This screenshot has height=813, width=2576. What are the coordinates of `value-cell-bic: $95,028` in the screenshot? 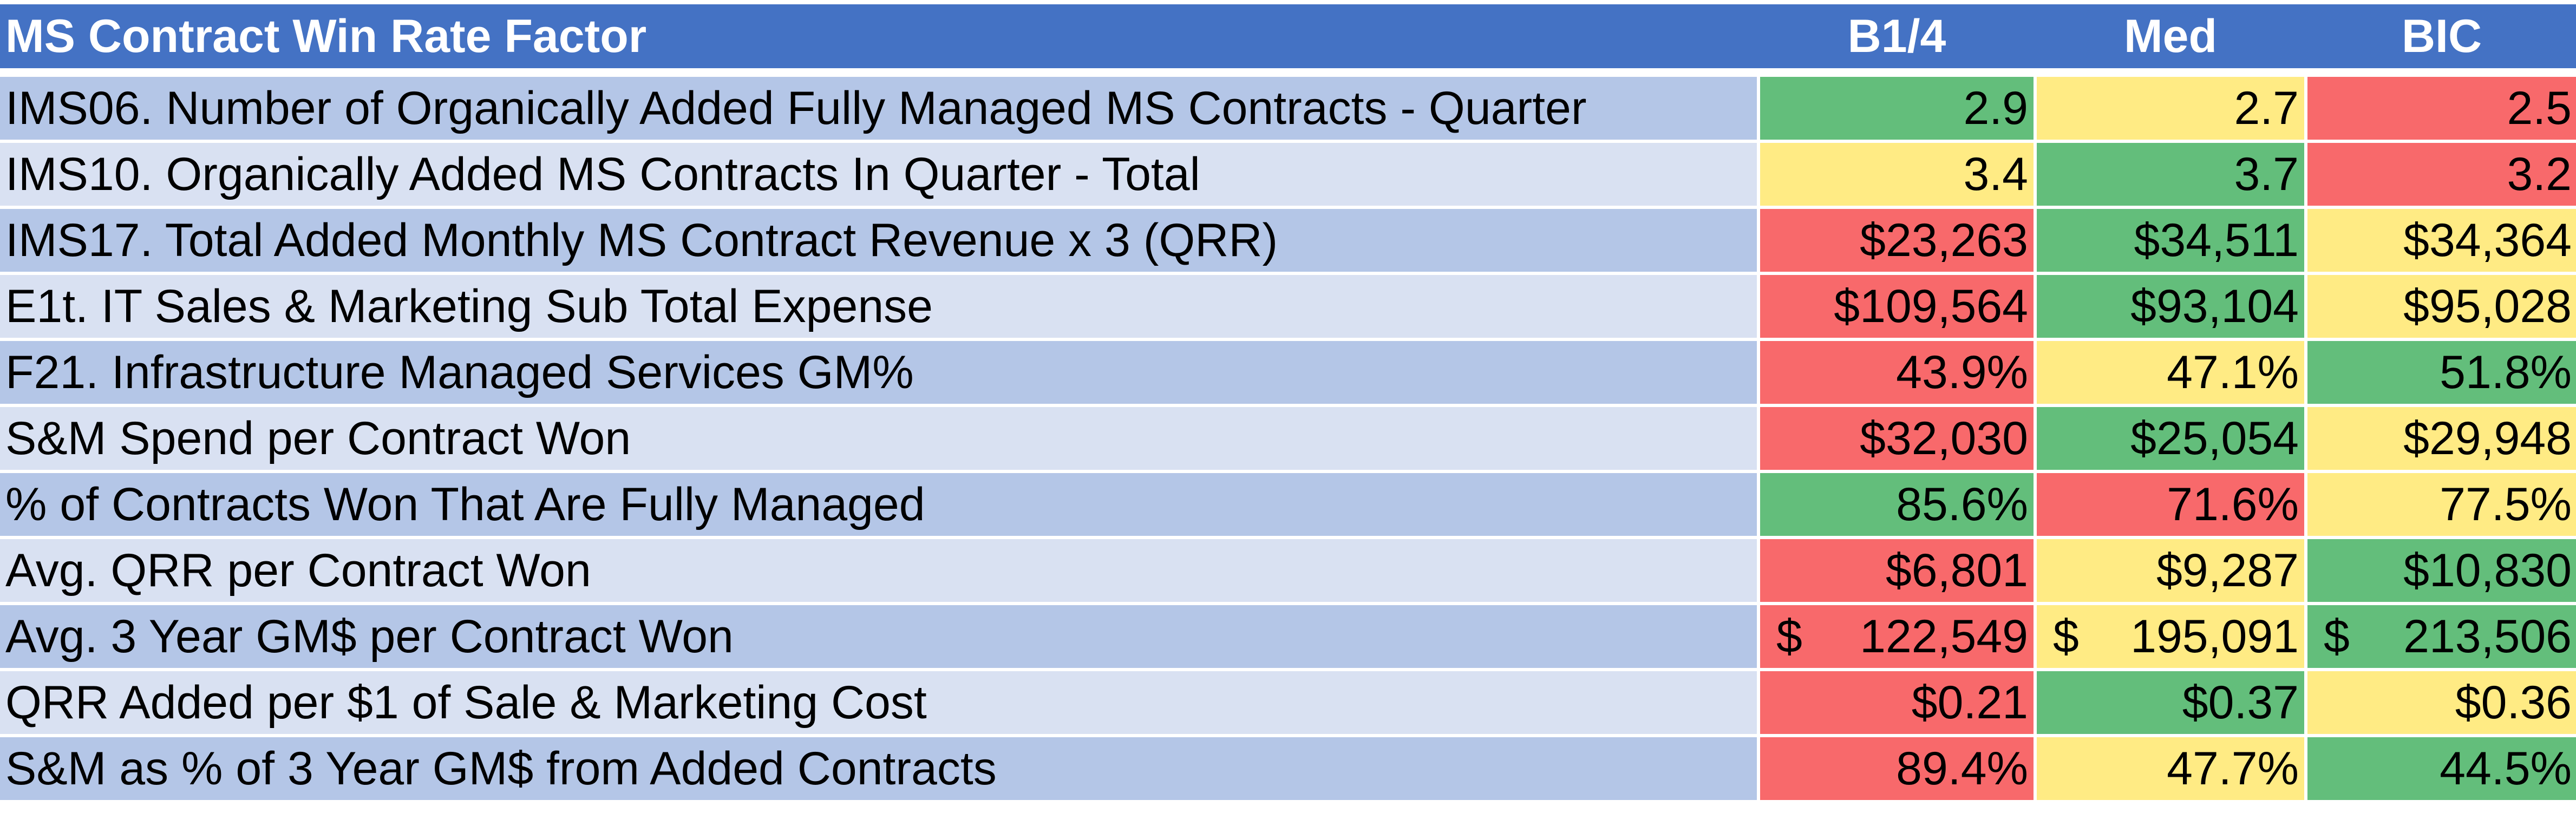 It's located at (2441, 306).